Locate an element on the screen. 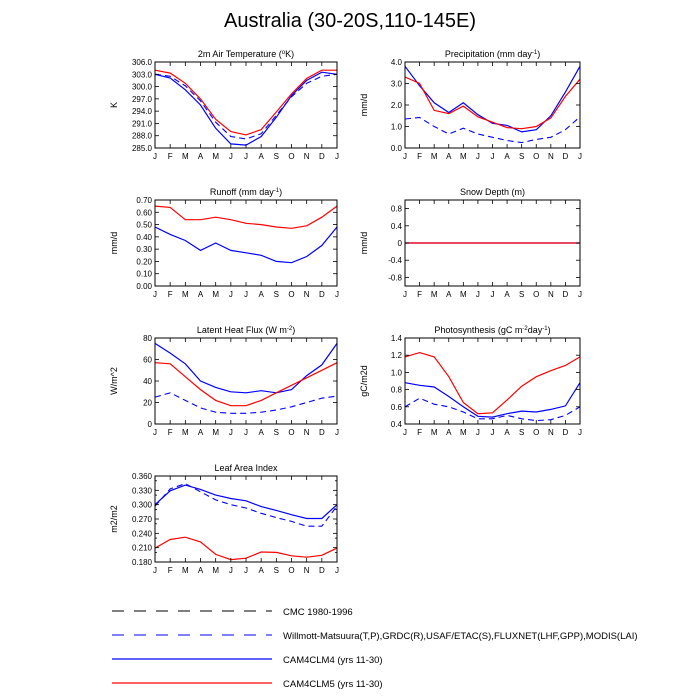  y-tick-label: -0.4 is located at coordinates (395, 260).